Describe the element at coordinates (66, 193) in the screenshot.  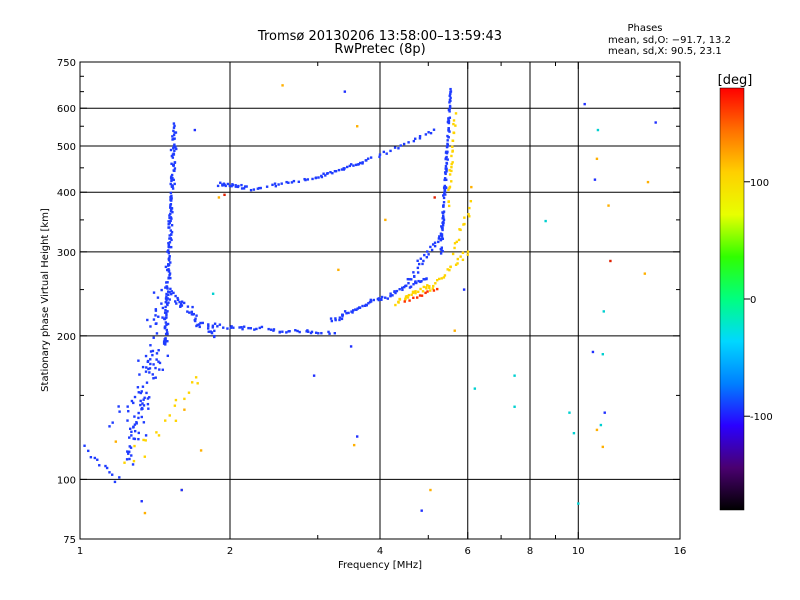
I see `y-tick-label: 400` at that location.